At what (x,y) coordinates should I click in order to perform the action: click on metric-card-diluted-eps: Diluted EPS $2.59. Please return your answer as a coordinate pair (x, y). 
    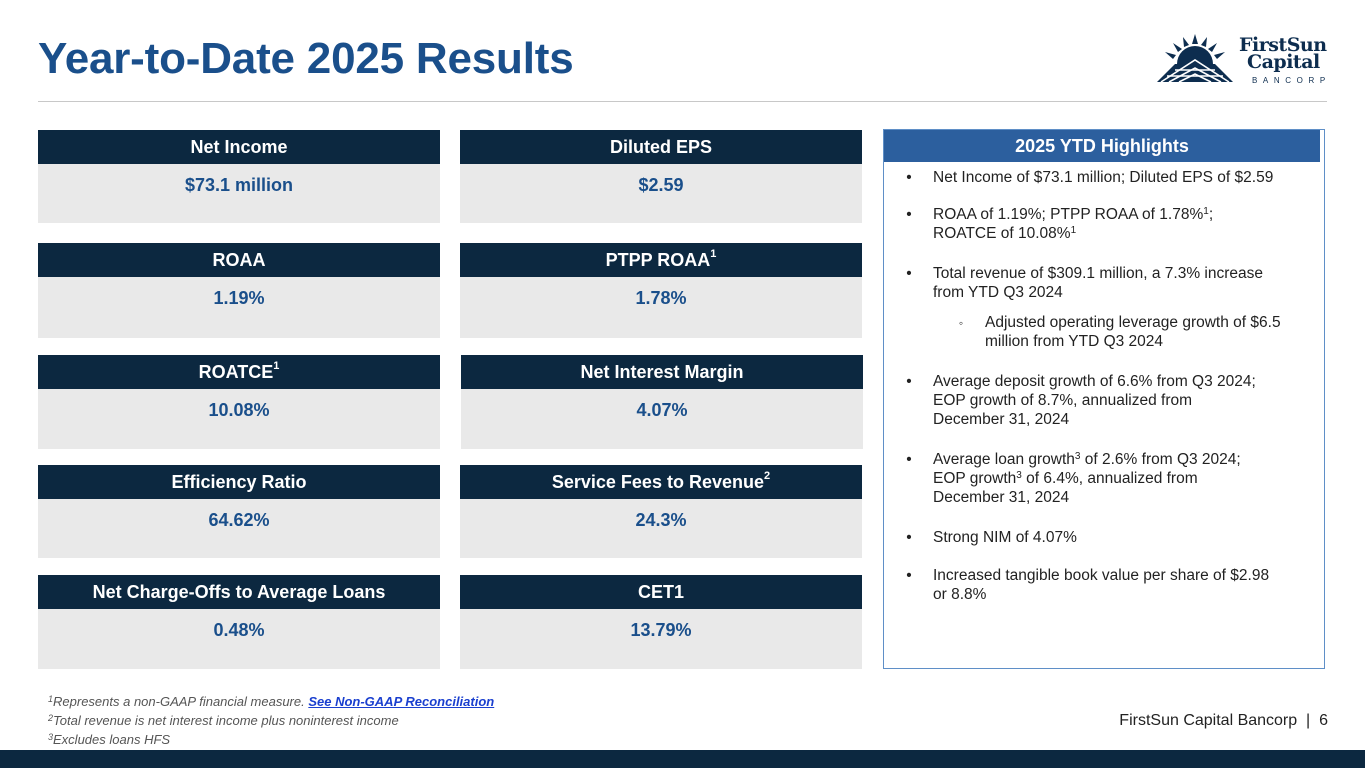
    Looking at the image, I should click on (661, 176).